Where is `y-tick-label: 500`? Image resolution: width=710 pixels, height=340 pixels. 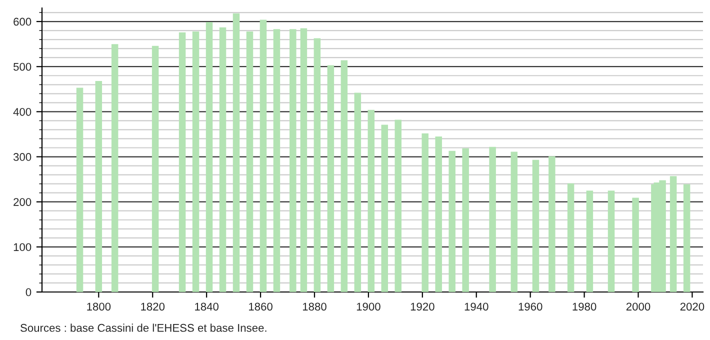 y-tick-label: 500 is located at coordinates (22, 66).